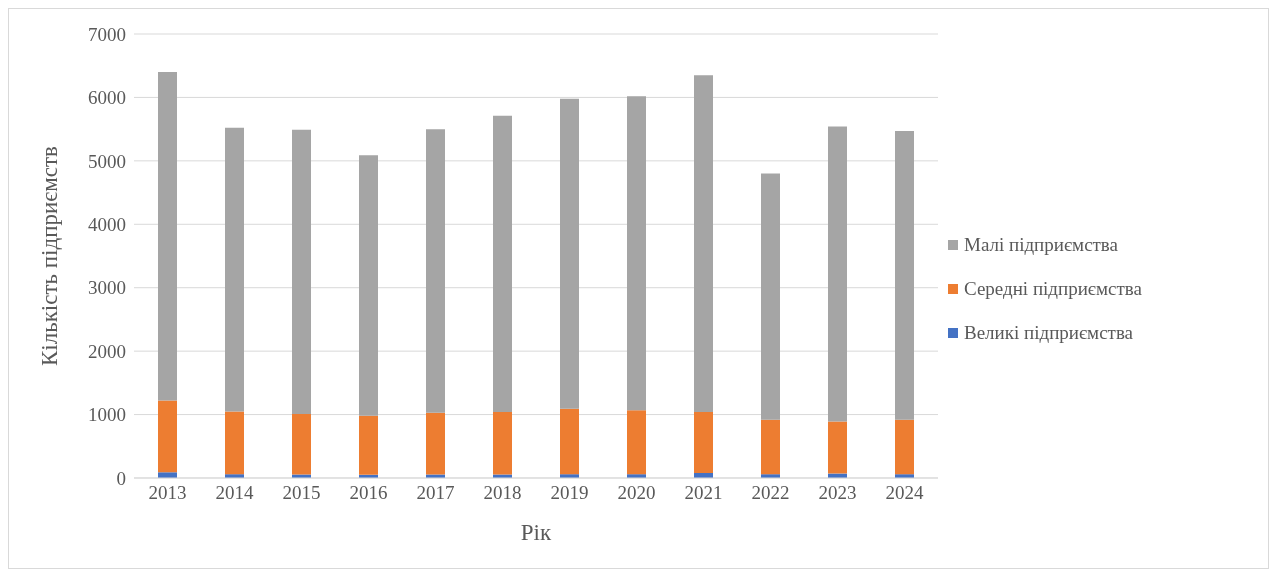  I want to click on x-tick-label: 2014, so click(234, 493).